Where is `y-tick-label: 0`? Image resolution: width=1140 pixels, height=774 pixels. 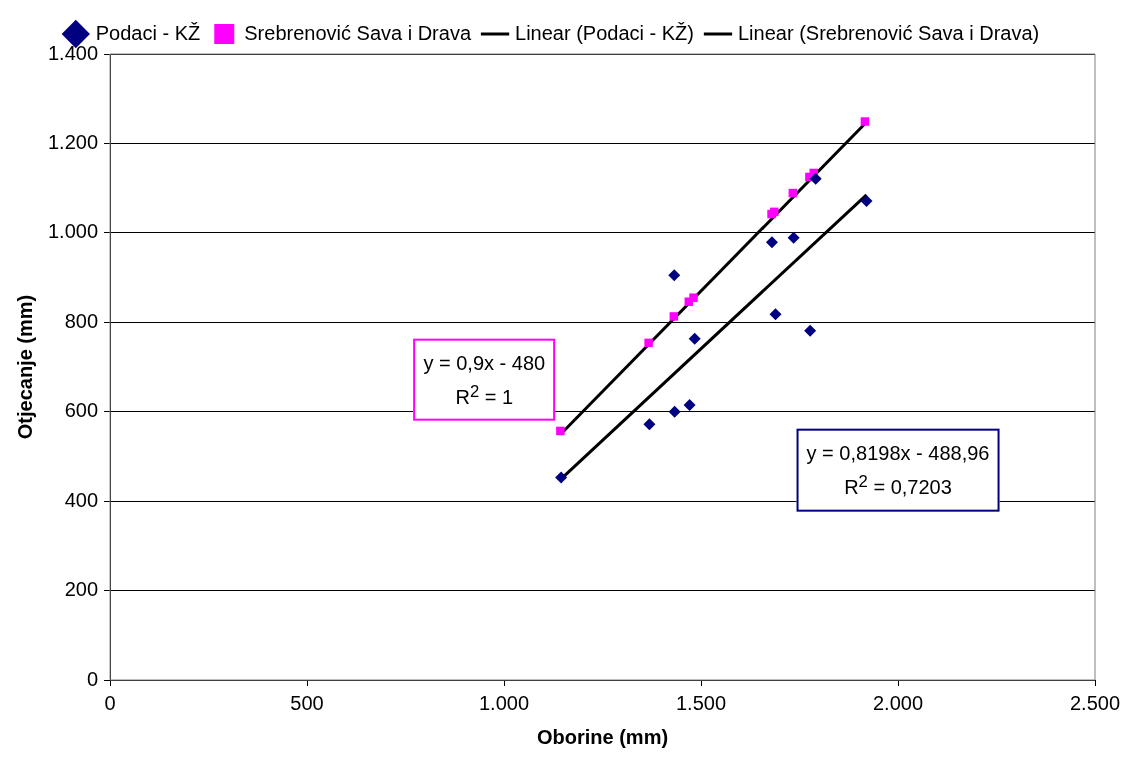
y-tick-label: 0 is located at coordinates (92, 678).